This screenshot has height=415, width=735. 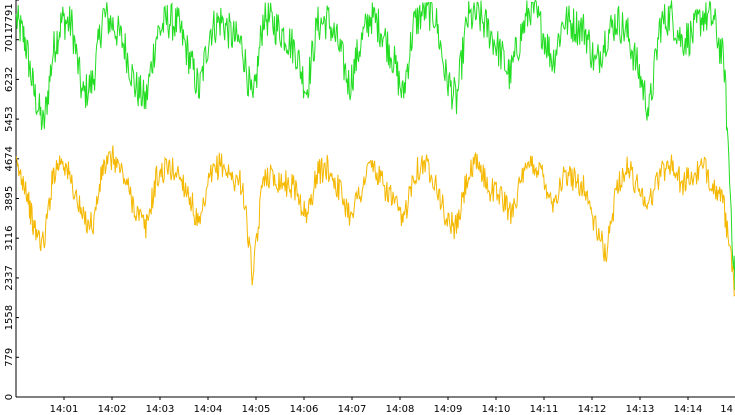 What do you see at coordinates (726, 409) in the screenshot?
I see `x-tick-label: 14` at bounding box center [726, 409].